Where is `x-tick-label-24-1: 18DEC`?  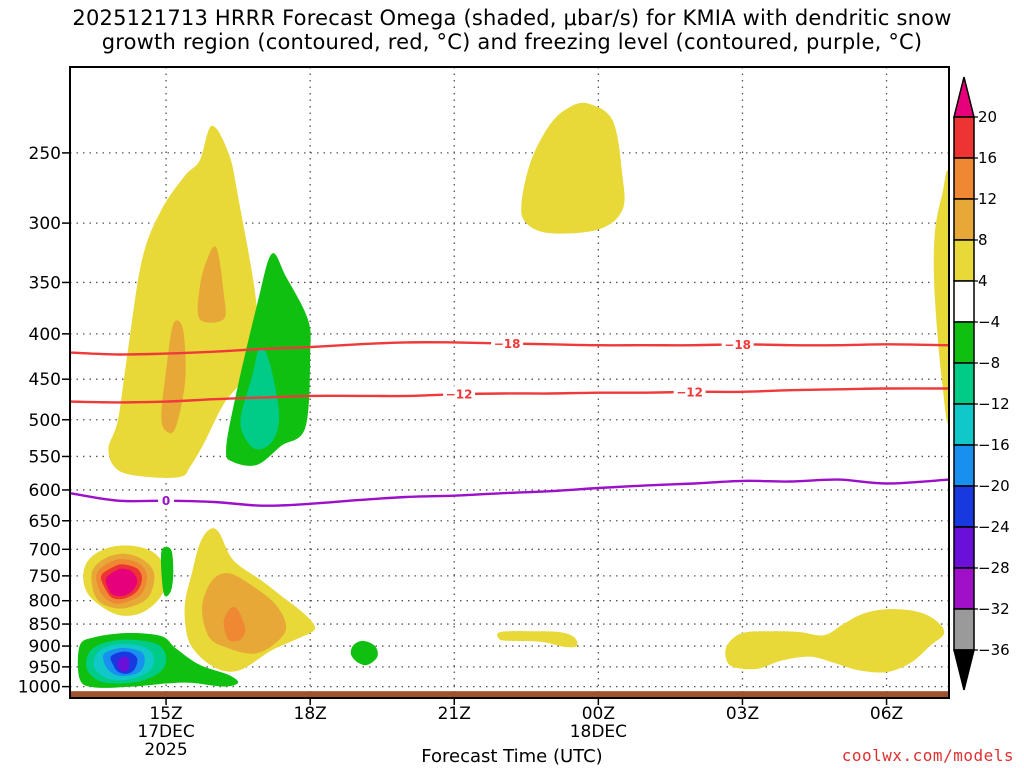 x-tick-label-24-1: 18DEC is located at coordinates (598, 732).